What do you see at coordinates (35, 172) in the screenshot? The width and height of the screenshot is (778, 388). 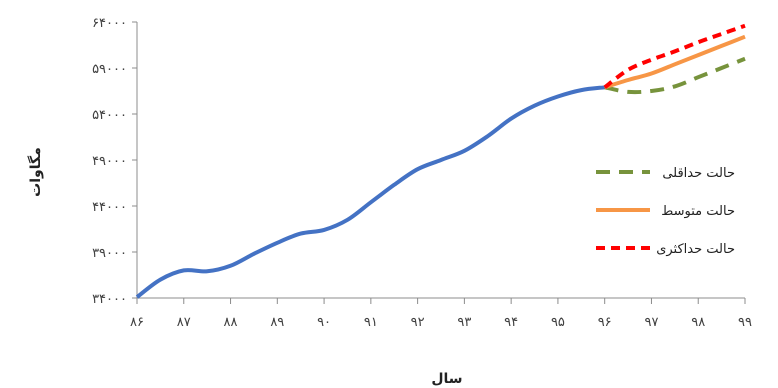 I see `y-axis-title: مگاوات` at bounding box center [35, 172].